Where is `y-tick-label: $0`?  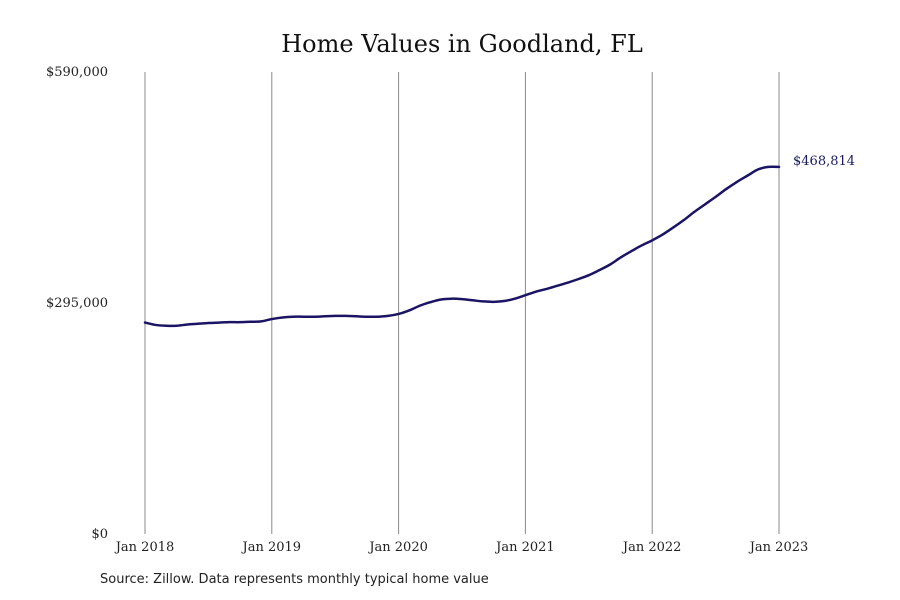
y-tick-label: $0 is located at coordinates (99, 534).